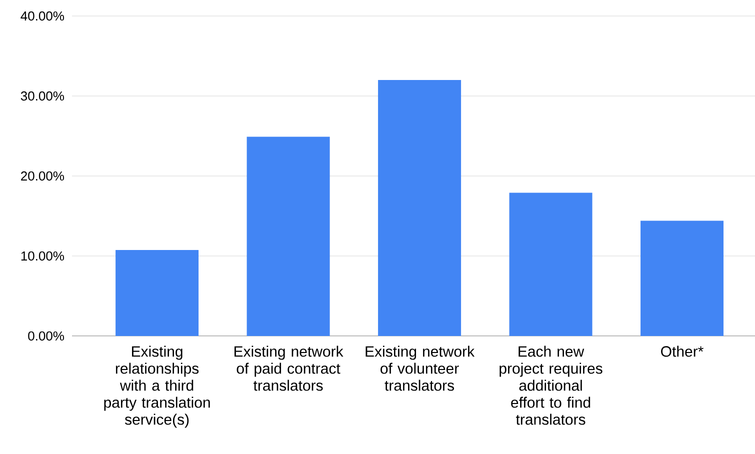  What do you see at coordinates (46, 336) in the screenshot?
I see `y-tick-label: 0.00%` at bounding box center [46, 336].